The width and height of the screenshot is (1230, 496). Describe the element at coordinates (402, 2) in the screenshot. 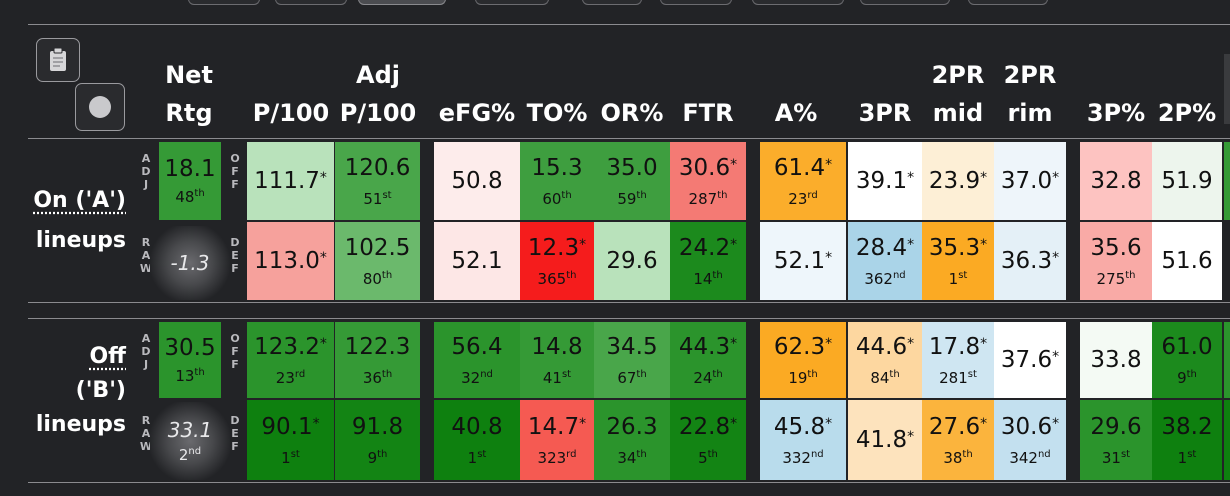

I see `top-tab-button-active` at that location.